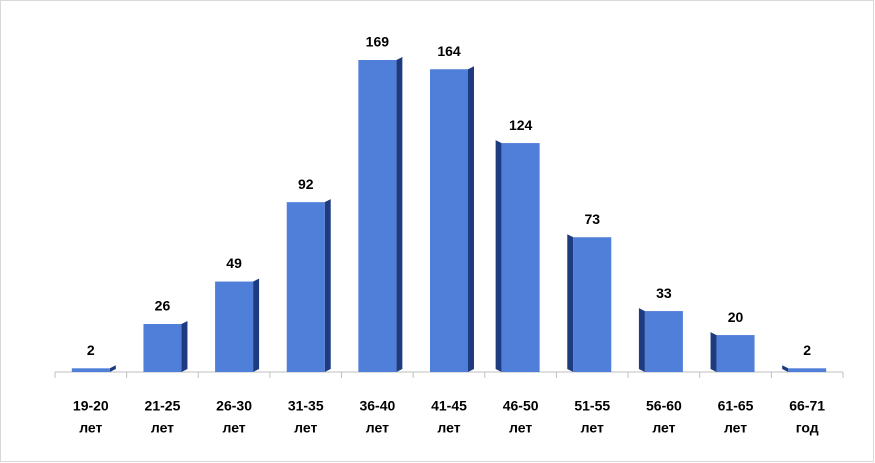  What do you see at coordinates (807, 428) in the screenshot?
I see `x-tick-label: год` at bounding box center [807, 428].